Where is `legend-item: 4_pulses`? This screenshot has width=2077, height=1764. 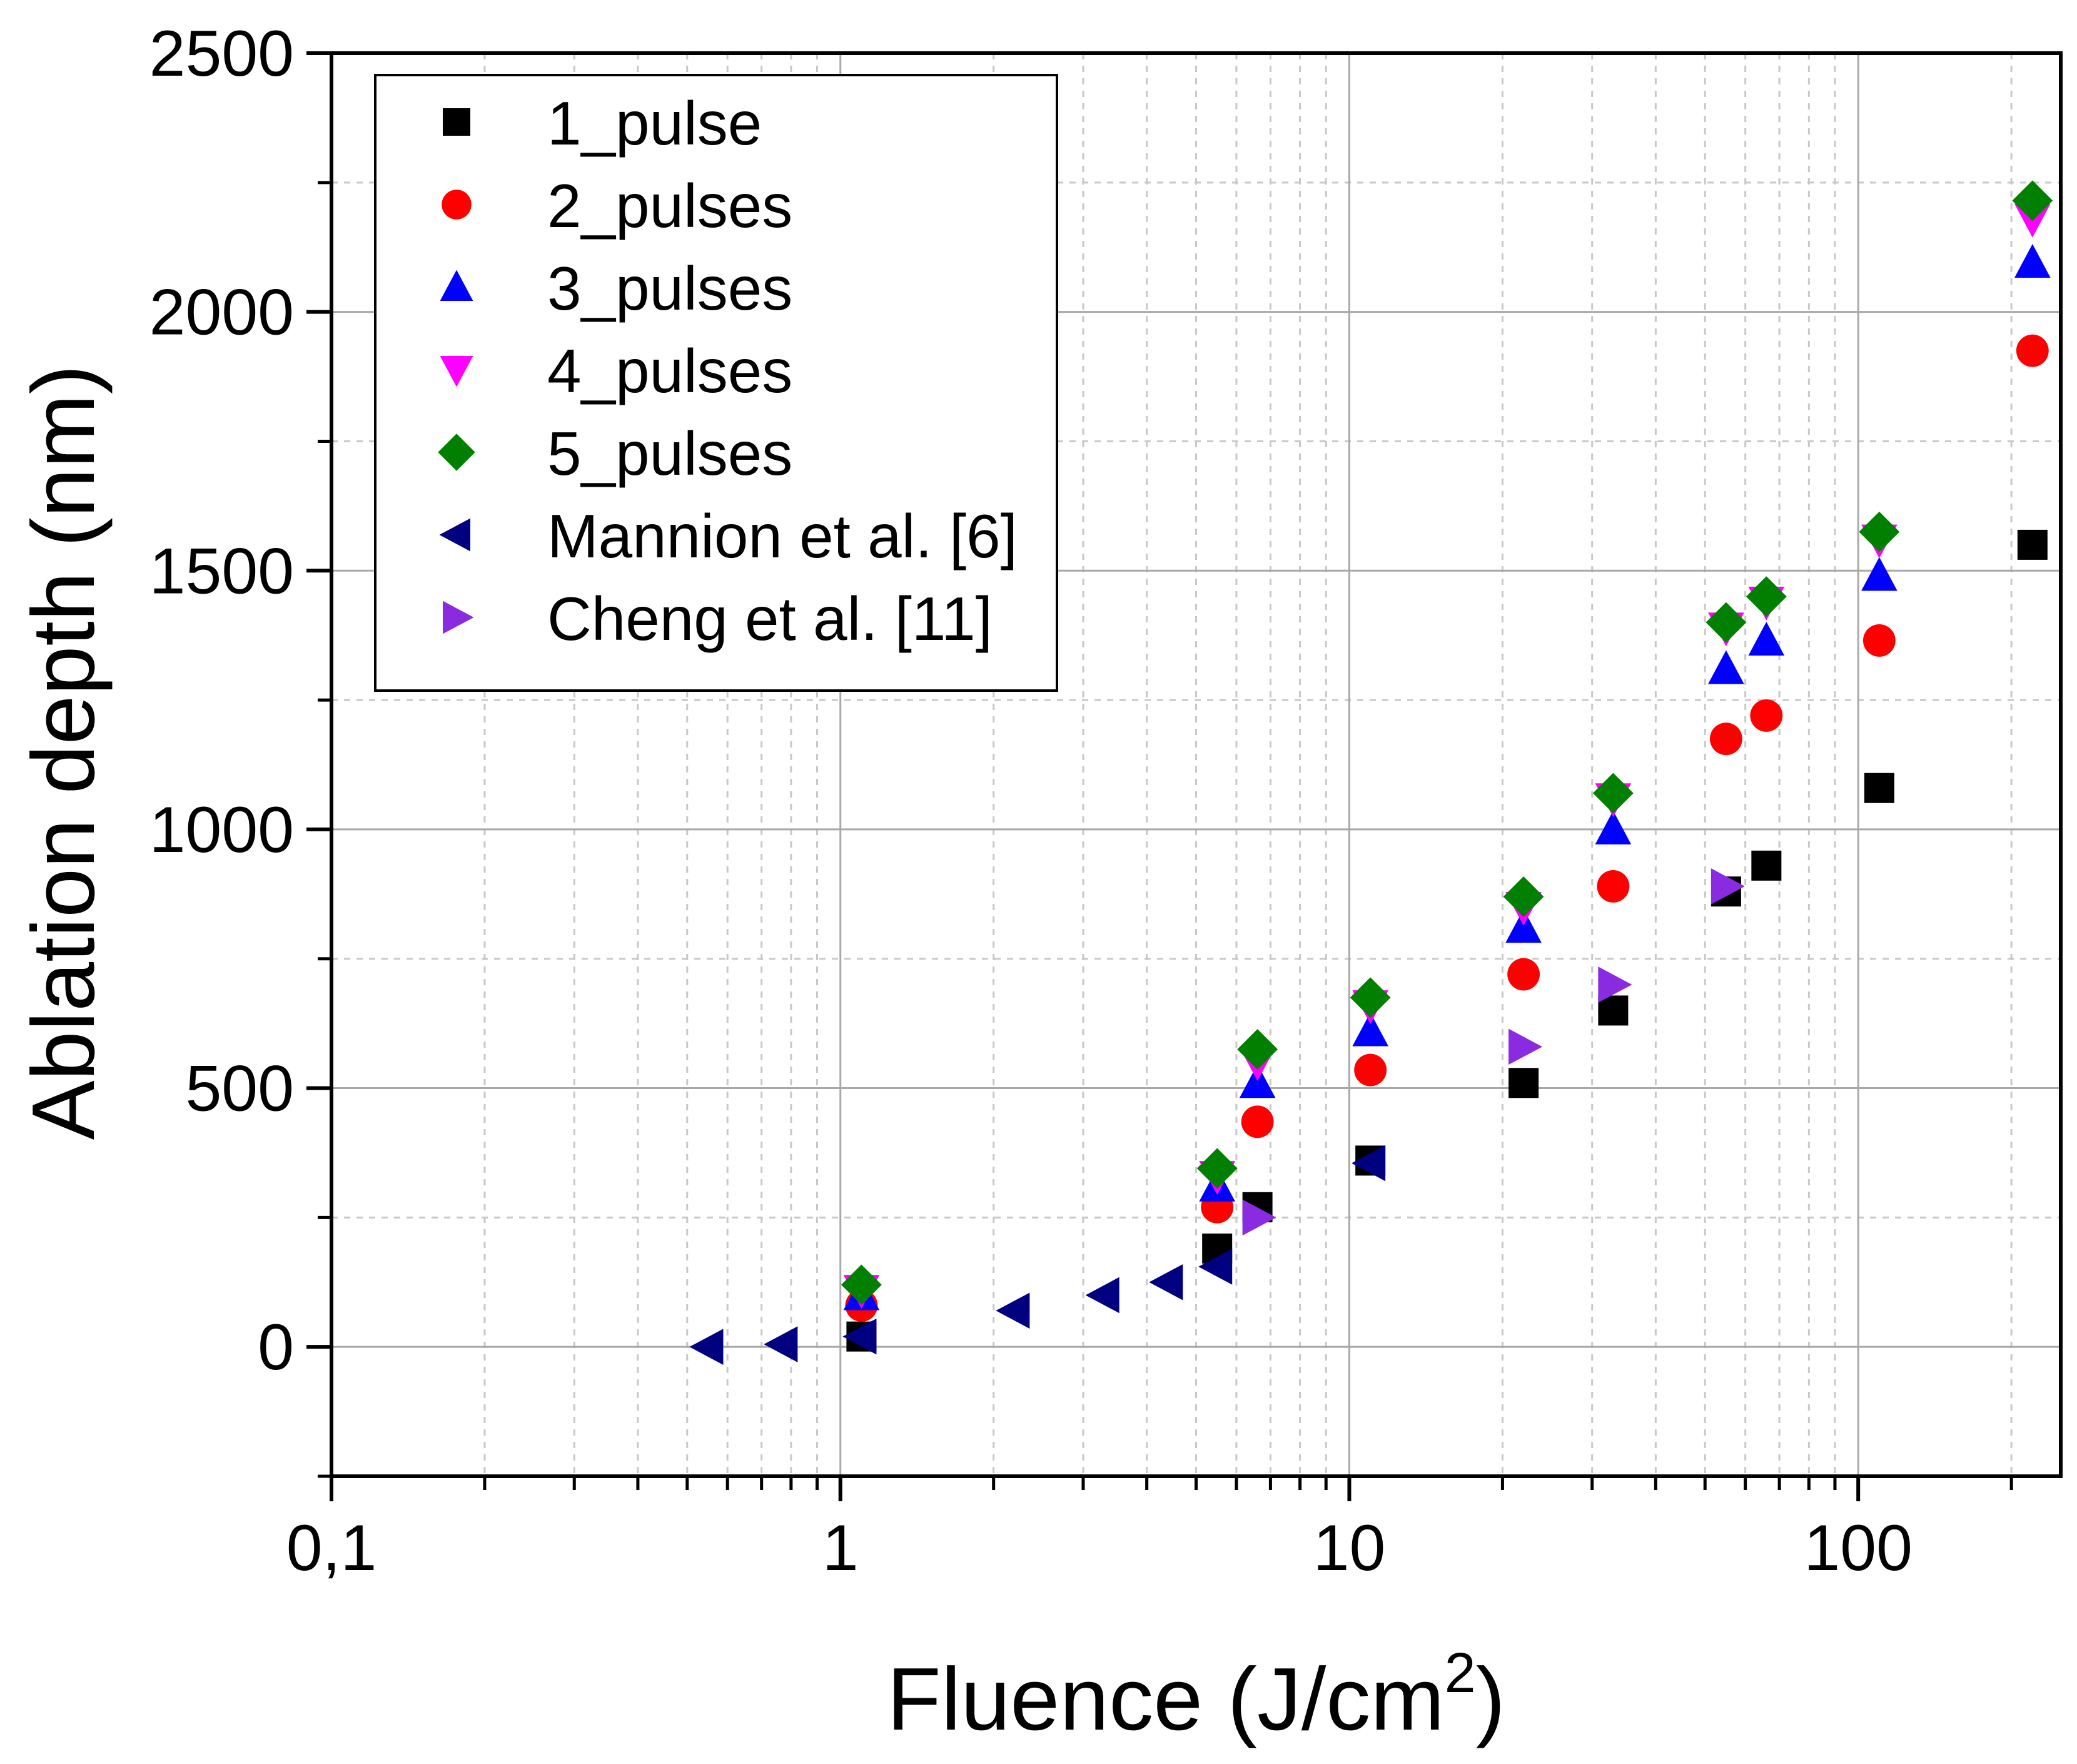
legend-item: 4_pulses is located at coordinates (616, 371).